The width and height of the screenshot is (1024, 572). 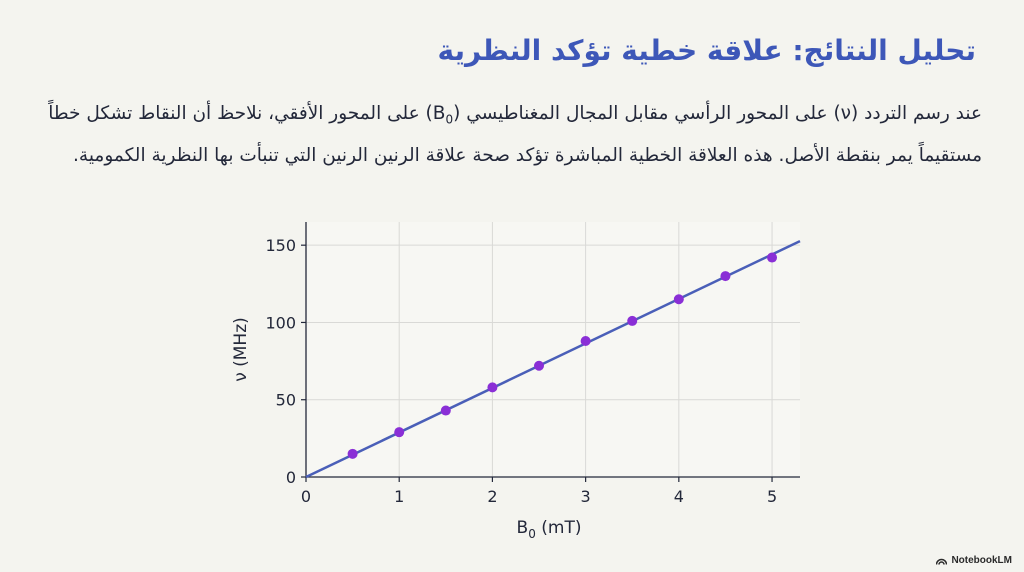 What do you see at coordinates (679, 496) in the screenshot?
I see `x-tick-label: 4` at bounding box center [679, 496].